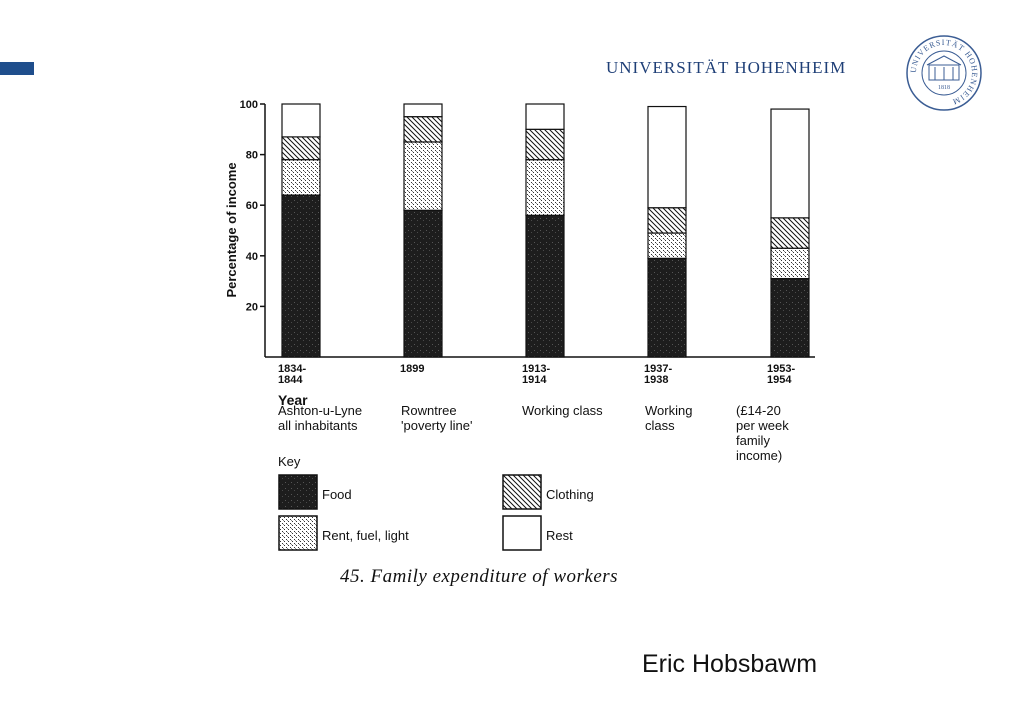 The image size is (1023, 723). What do you see at coordinates (252, 307) in the screenshot?
I see `y-tick-label: 20` at bounding box center [252, 307].